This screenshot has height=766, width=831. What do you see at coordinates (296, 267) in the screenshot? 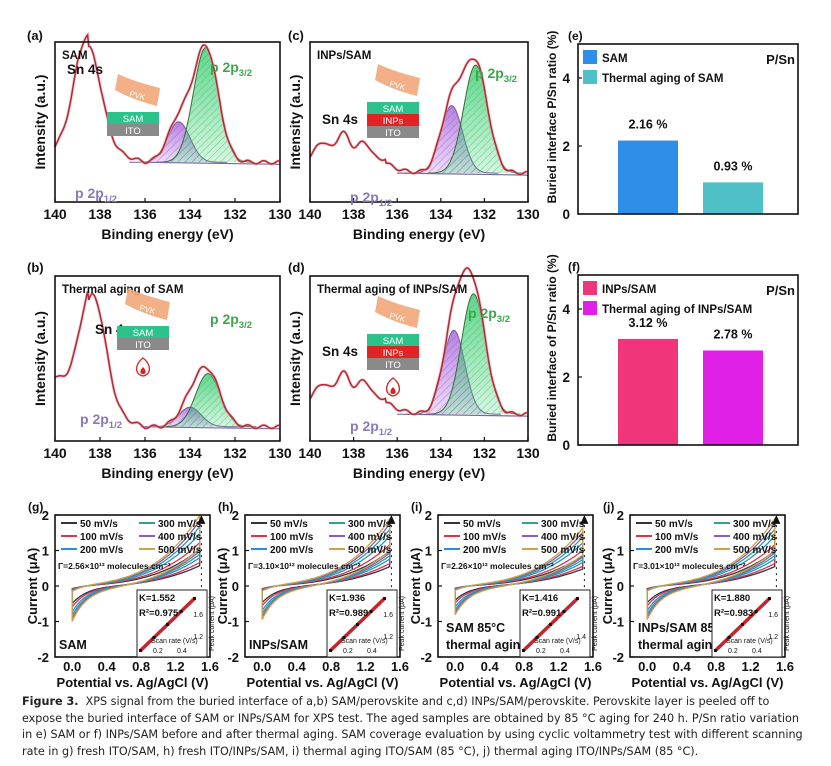
I see `panel-label: (d)` at bounding box center [296, 267].